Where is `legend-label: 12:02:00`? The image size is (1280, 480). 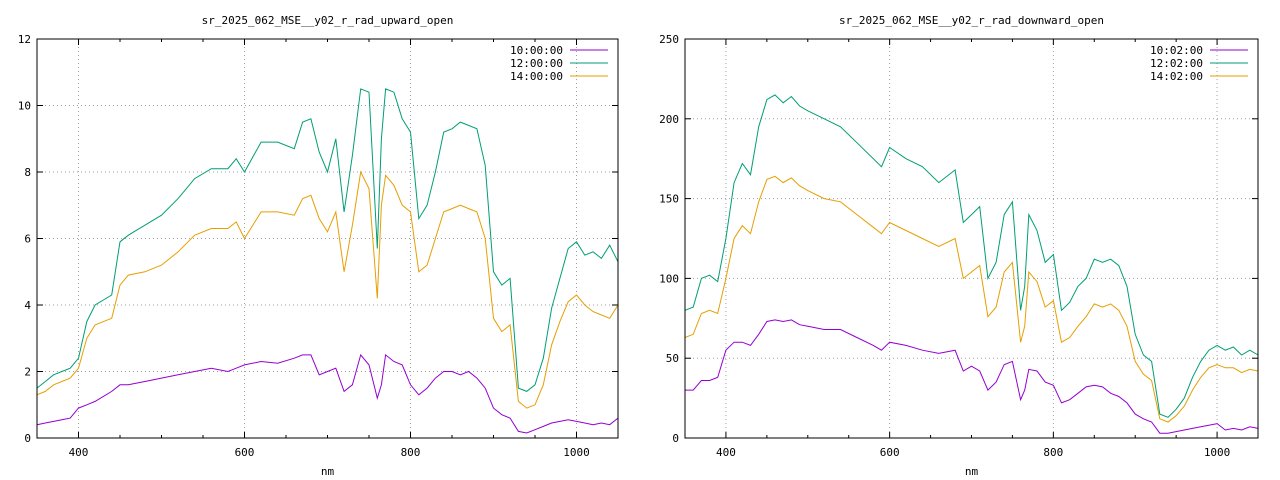
legend-label: 12:02:00 is located at coordinates (1176, 63).